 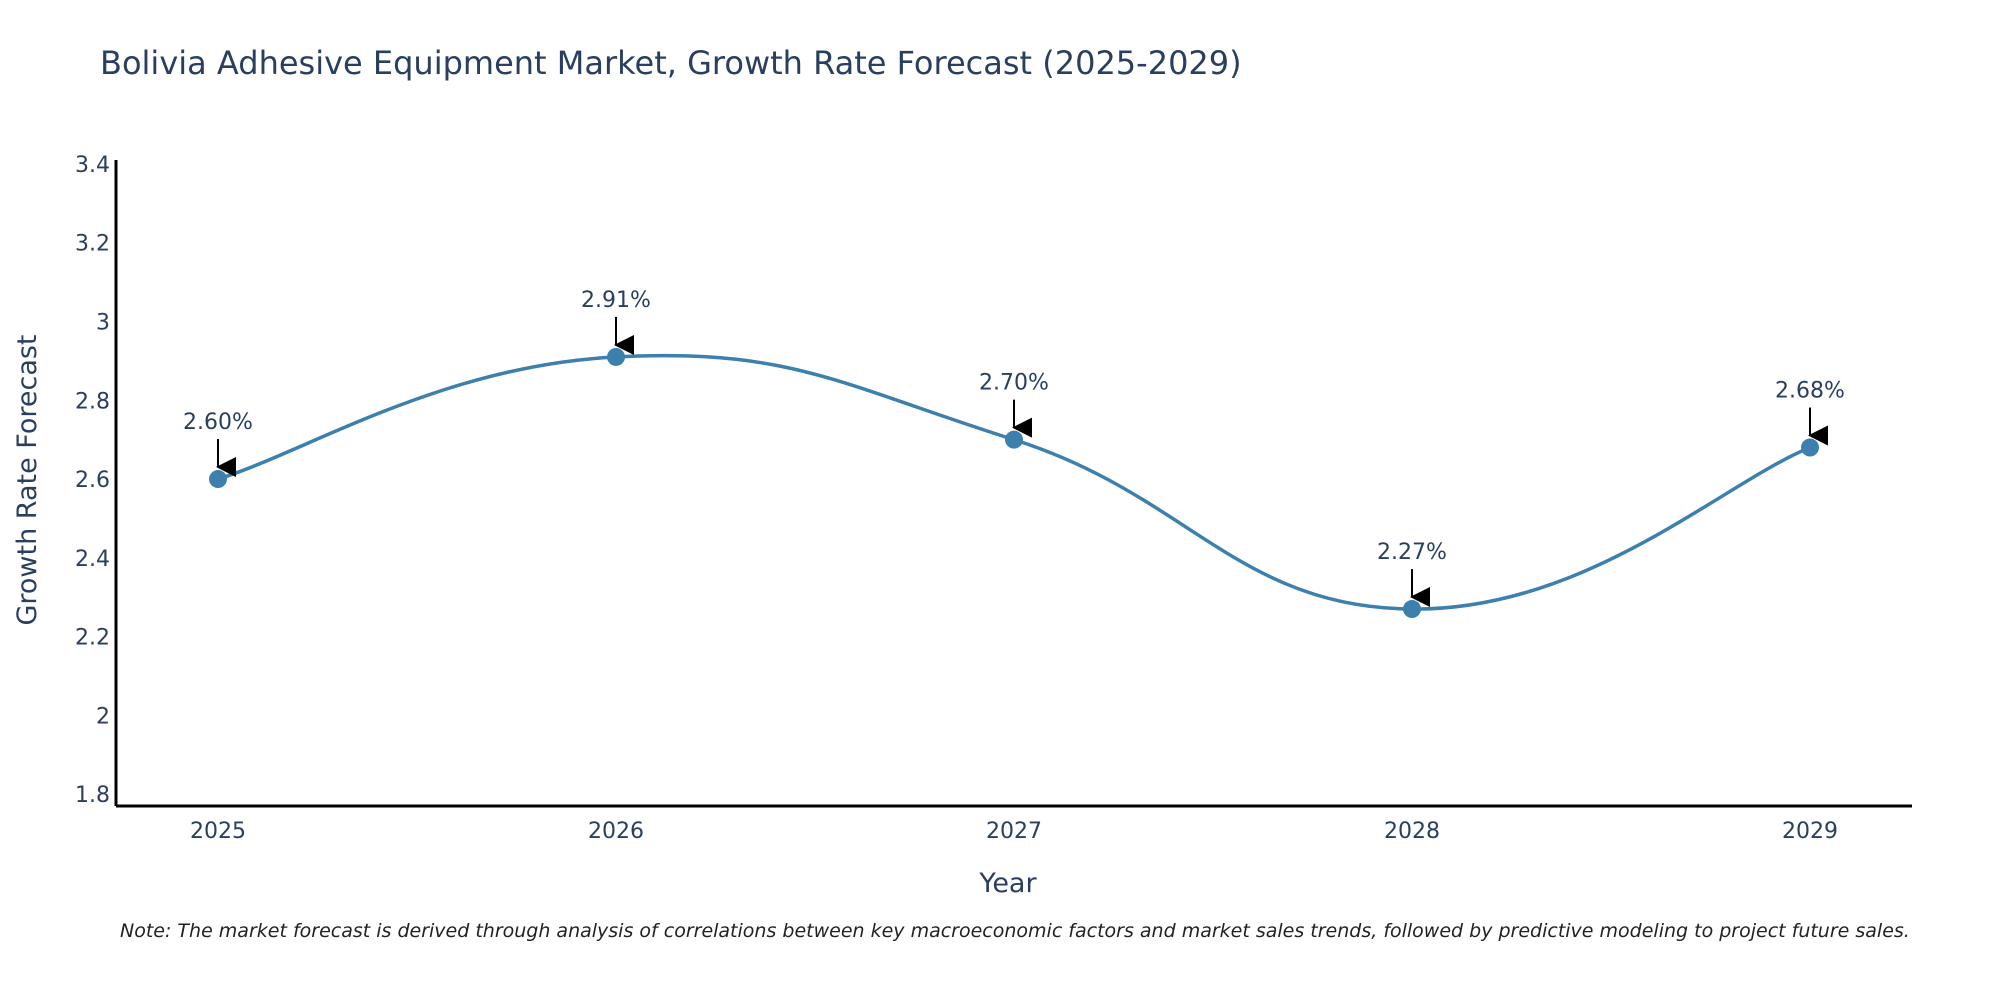 I want to click on y-tick-label: 2, so click(x=103, y=716).